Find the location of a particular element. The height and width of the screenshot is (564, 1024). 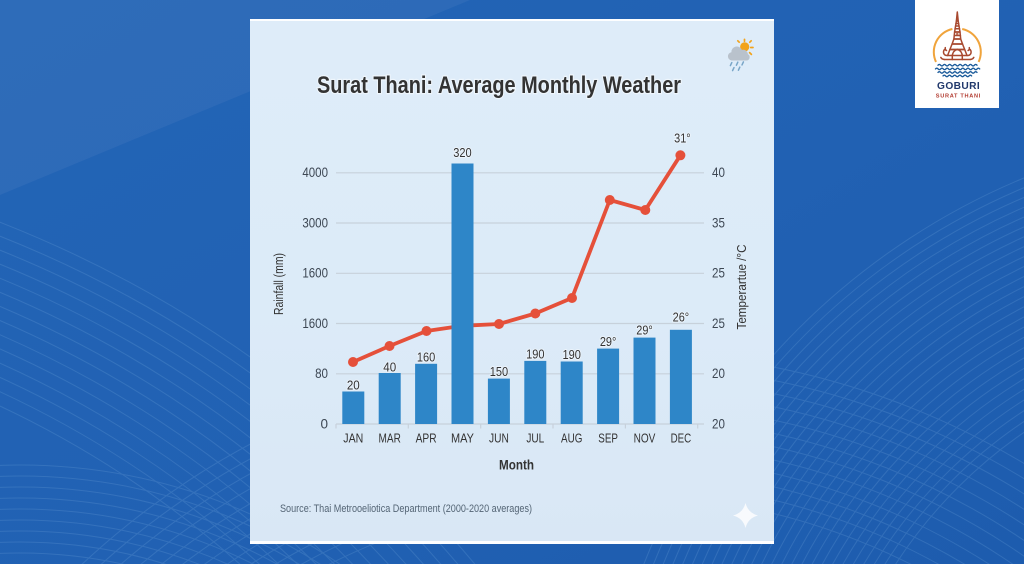

svg-text: DEC is located at coordinates (681, 438).